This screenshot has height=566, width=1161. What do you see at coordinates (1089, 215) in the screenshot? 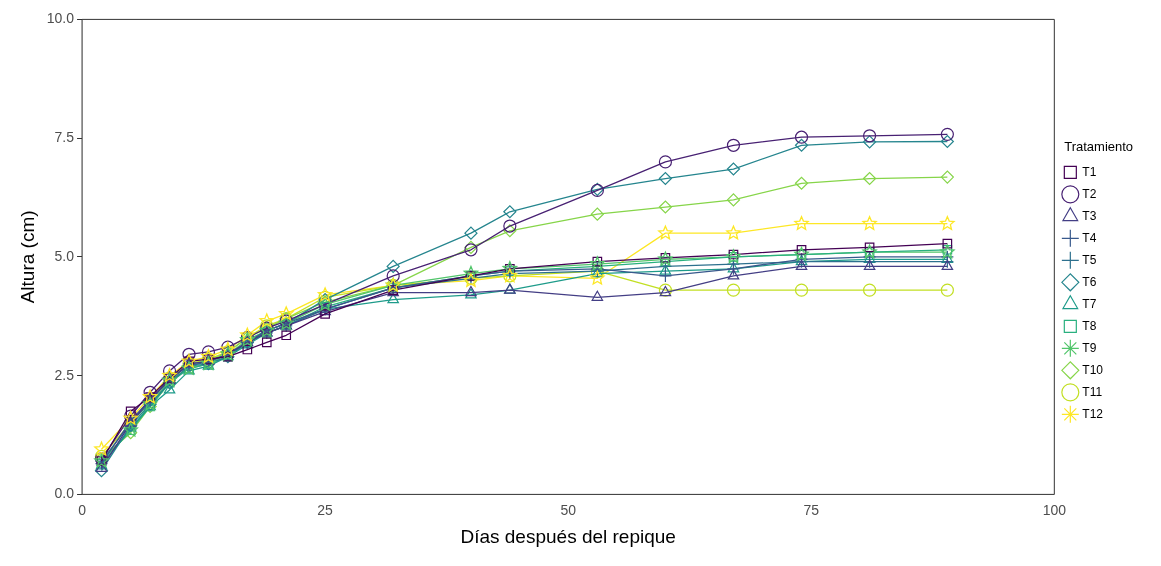
I see `legend-label: T3` at bounding box center [1089, 215].